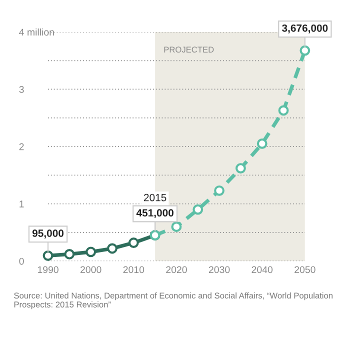 This screenshot has width=343, height=344. Describe the element at coordinates (262, 270) in the screenshot. I see `x-tick-label: 2040` at that location.